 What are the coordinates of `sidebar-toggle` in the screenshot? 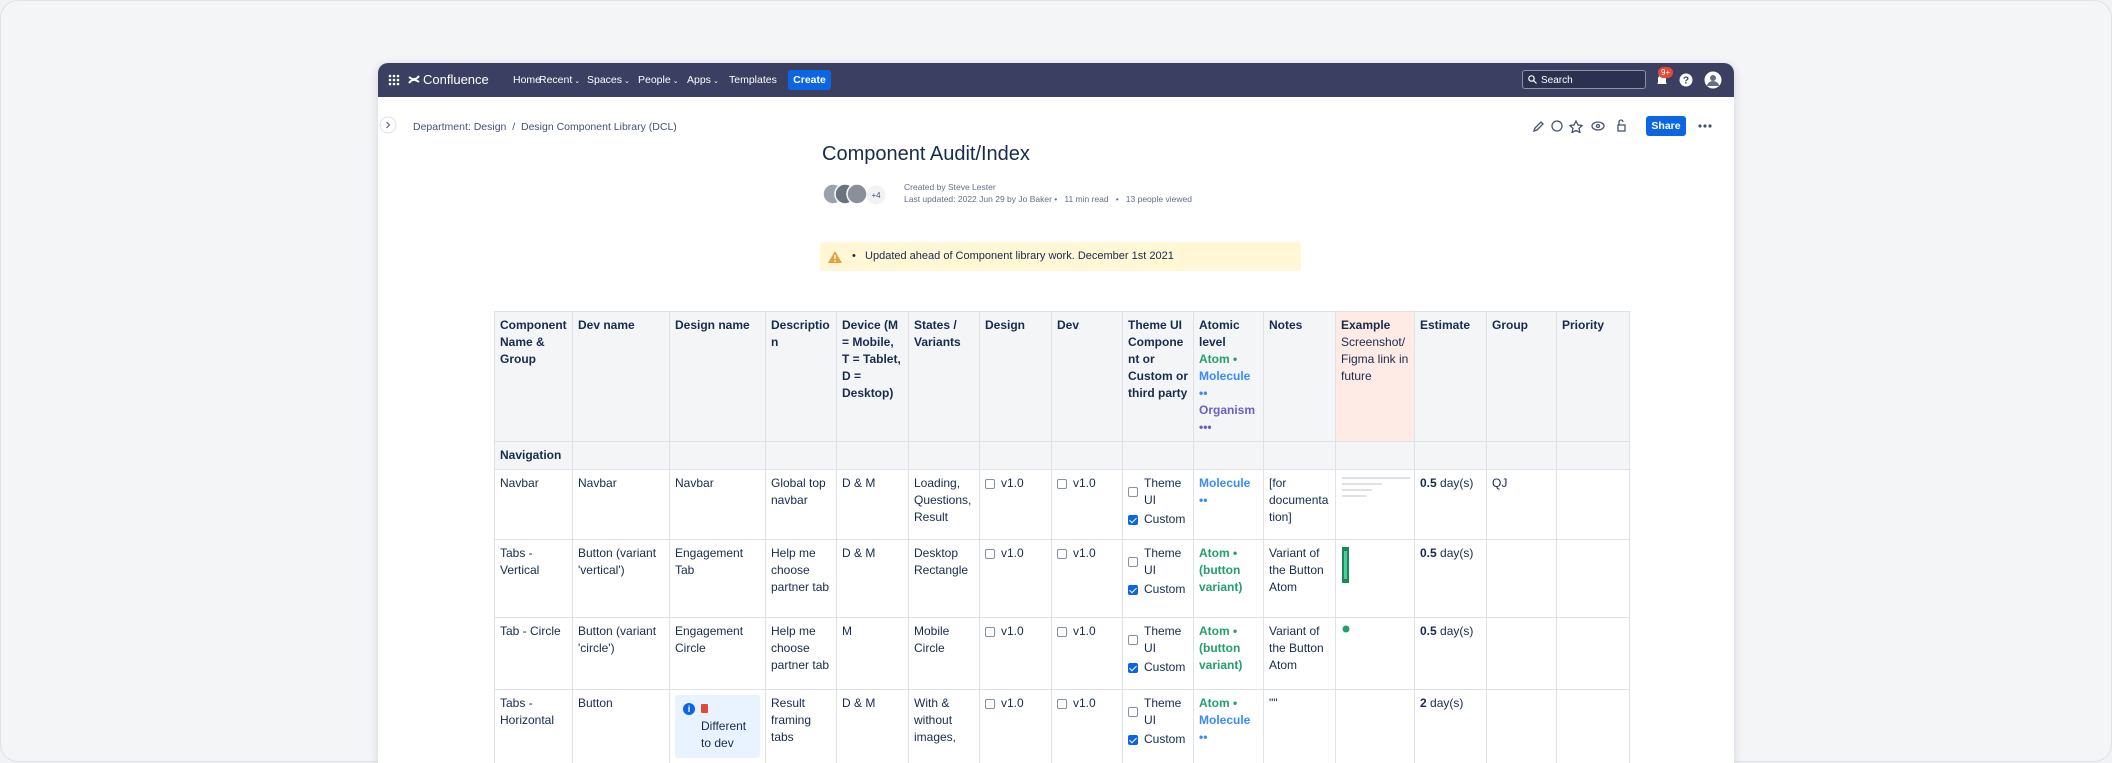 It's located at (388, 125).